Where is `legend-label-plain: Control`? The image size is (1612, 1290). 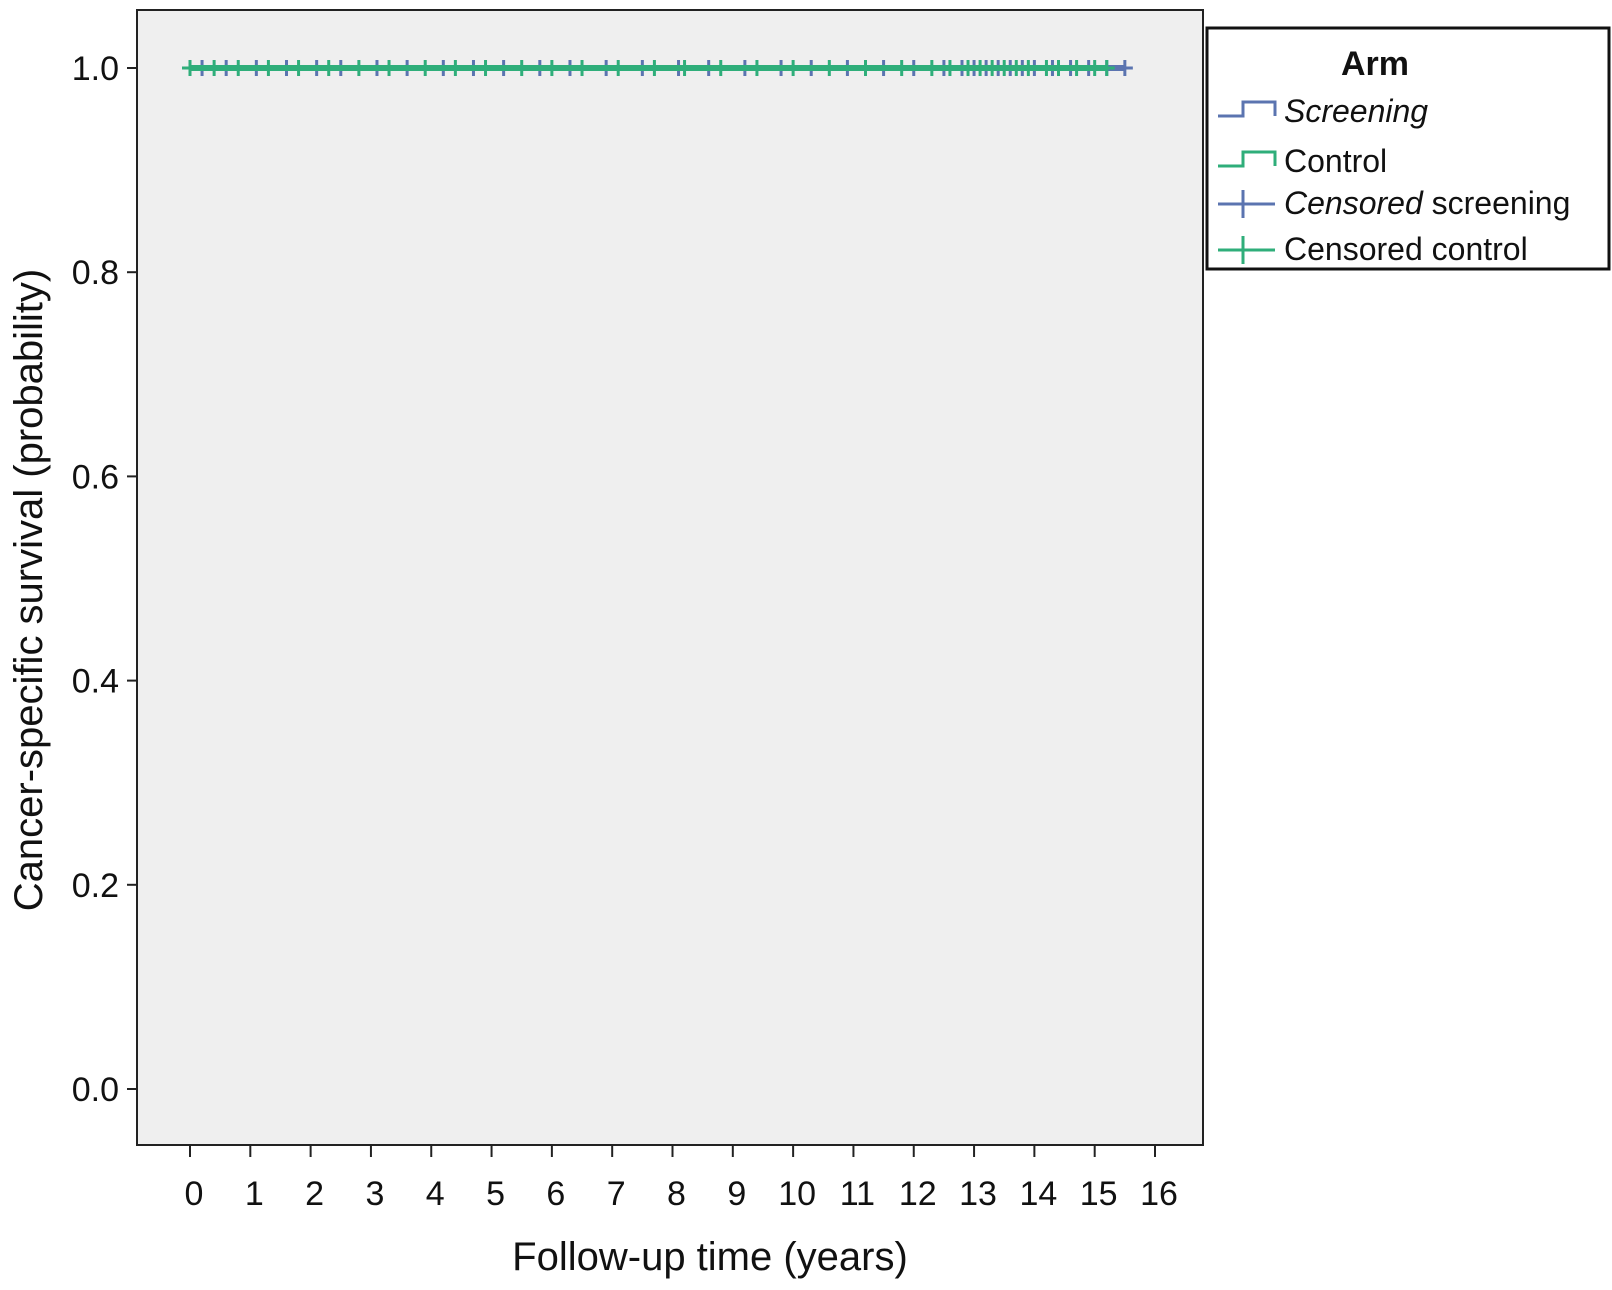
legend-label-plain: Control is located at coordinates (1335, 161).